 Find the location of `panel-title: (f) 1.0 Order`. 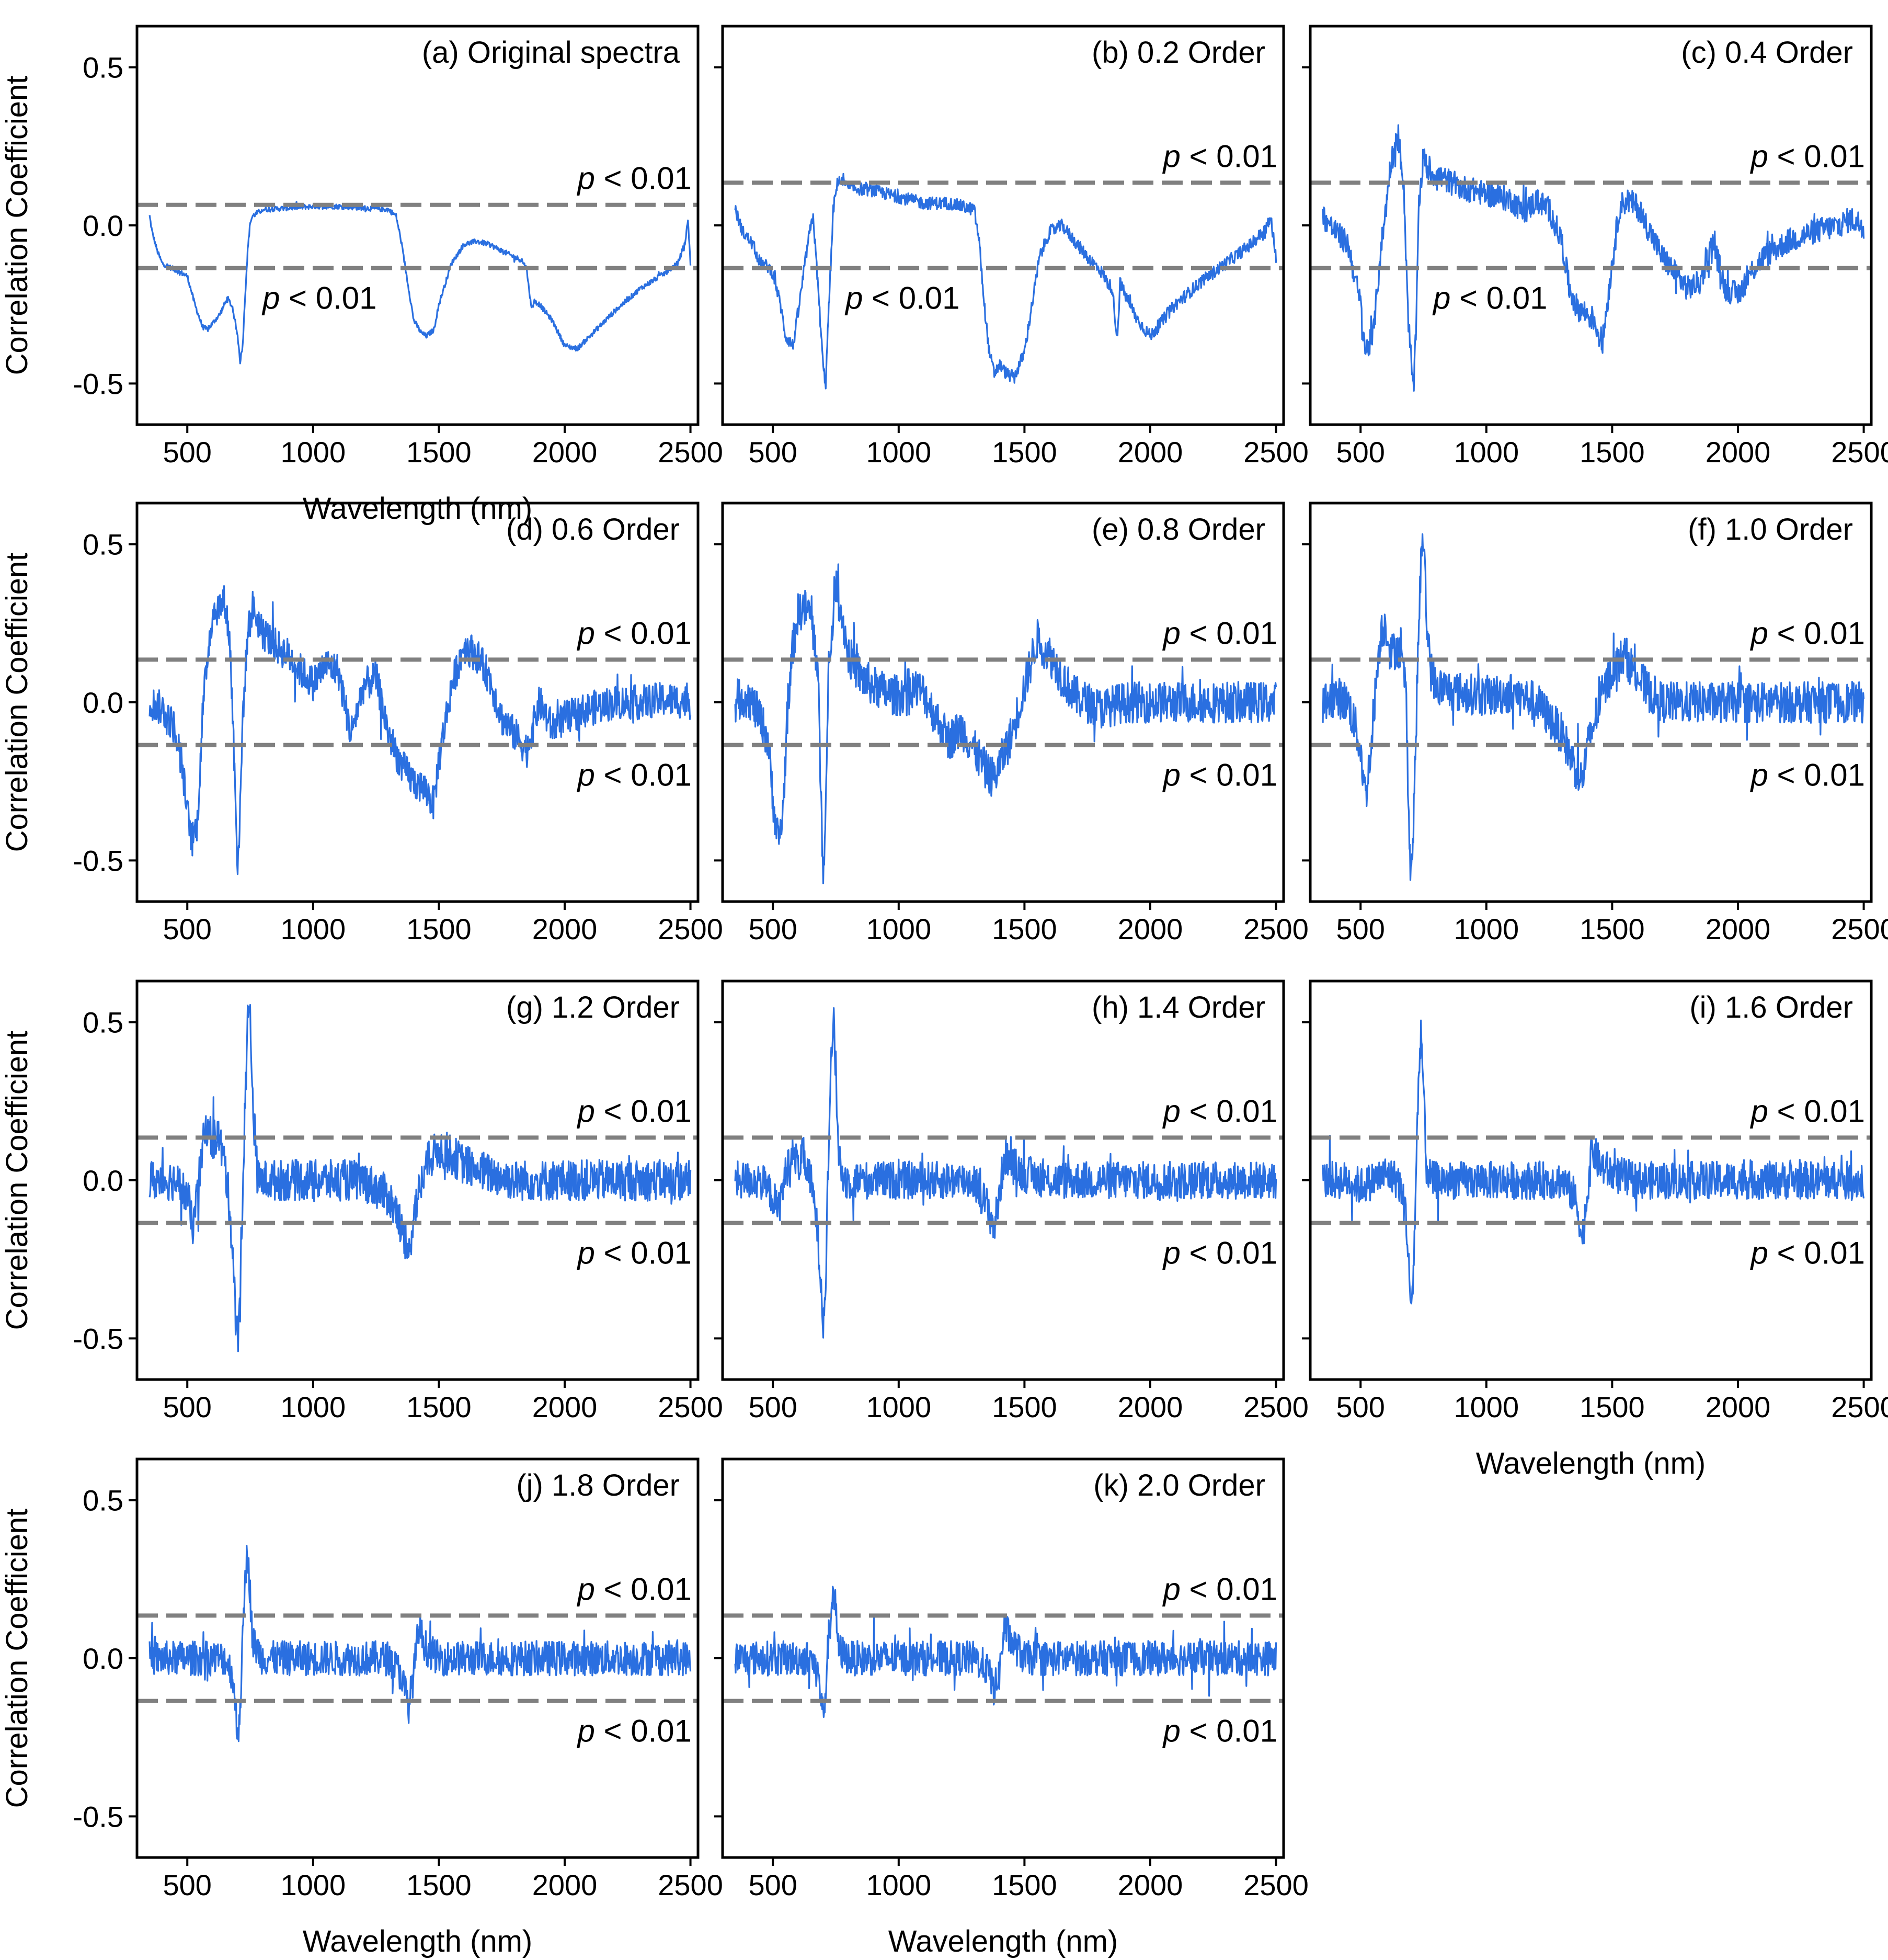

panel-title: (f) 1.0 Order is located at coordinates (1770, 529).